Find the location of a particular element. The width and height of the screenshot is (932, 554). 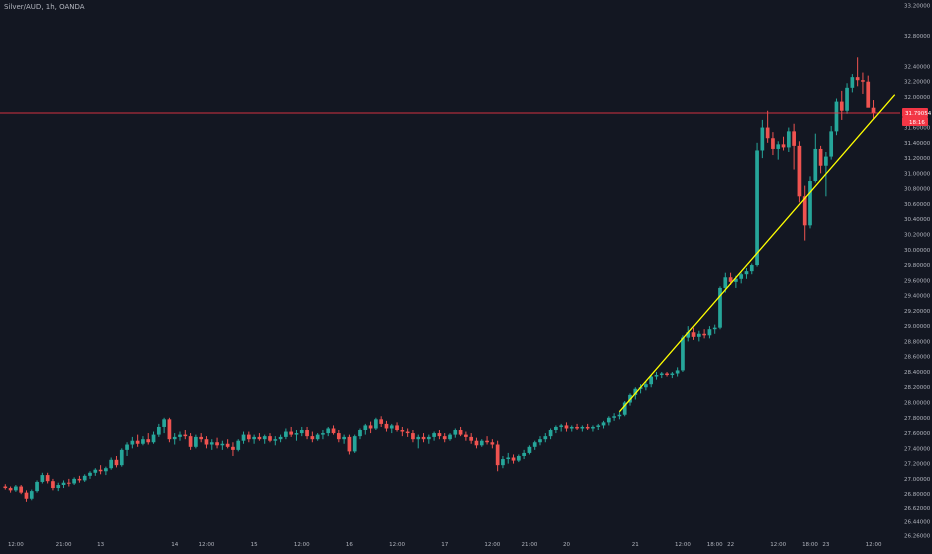

y-tick-label: 32.00000 is located at coordinates (917, 98).